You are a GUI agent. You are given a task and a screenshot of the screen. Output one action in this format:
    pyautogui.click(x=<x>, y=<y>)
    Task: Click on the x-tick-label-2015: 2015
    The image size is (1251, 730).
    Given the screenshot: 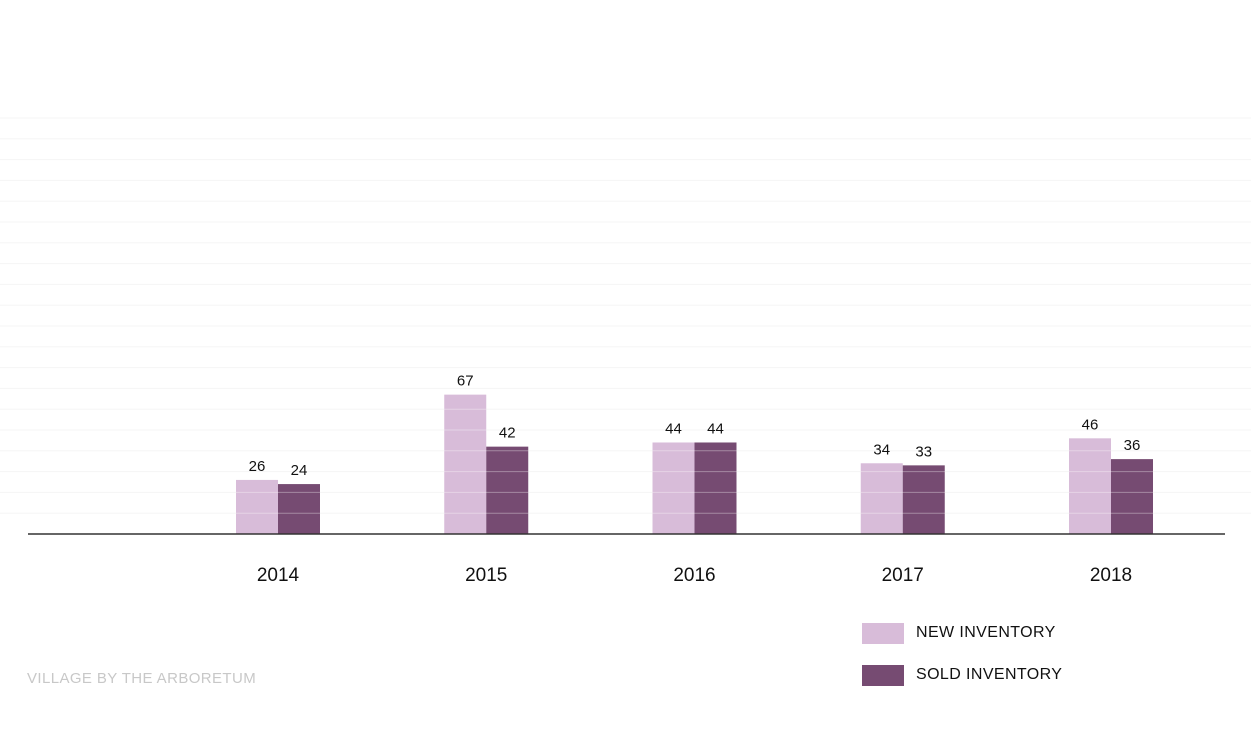 What is the action you would take?
    pyautogui.click(x=486, y=575)
    